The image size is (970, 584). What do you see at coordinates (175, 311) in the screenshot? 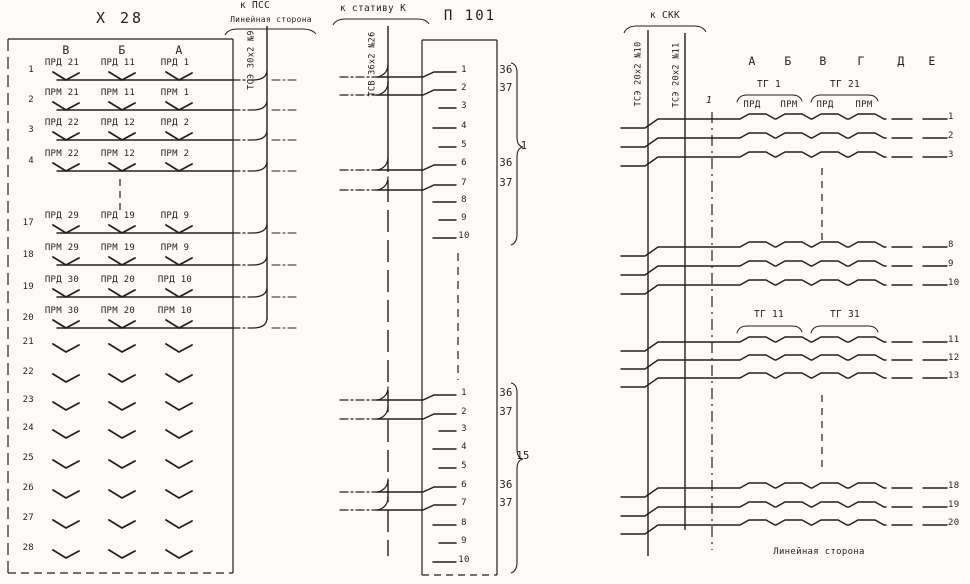
I see `terminal-label: ПРМ 10` at bounding box center [175, 311].